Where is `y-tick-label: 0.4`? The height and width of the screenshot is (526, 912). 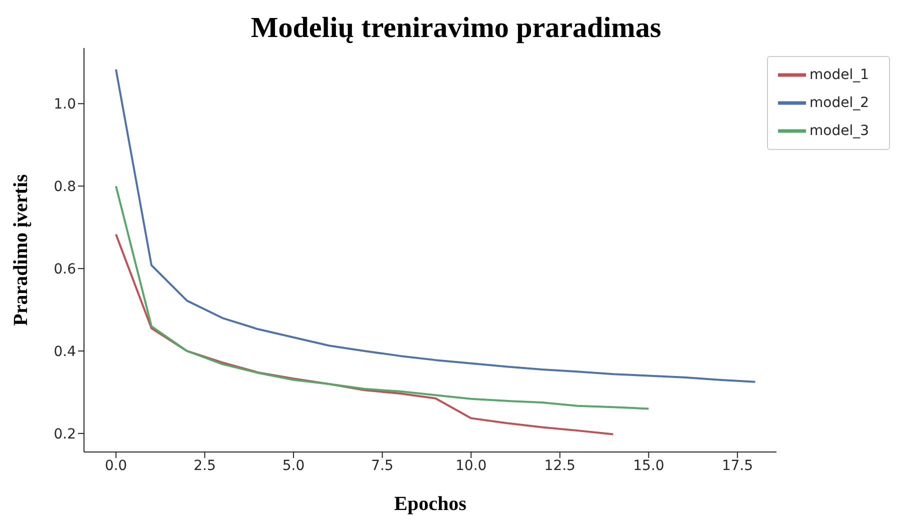
y-tick-label: 0.4 is located at coordinates (65, 352).